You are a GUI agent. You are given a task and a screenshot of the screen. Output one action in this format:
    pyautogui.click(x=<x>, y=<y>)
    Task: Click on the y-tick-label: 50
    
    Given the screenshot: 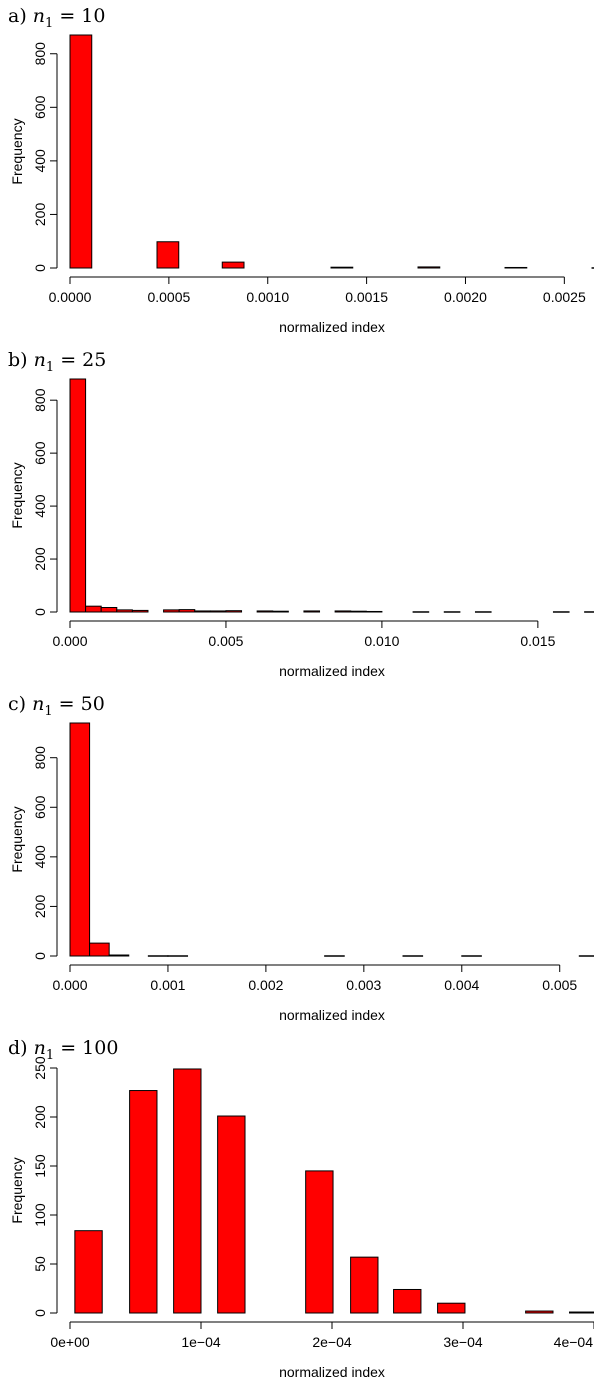 What is the action you would take?
    pyautogui.click(x=40, y=1264)
    